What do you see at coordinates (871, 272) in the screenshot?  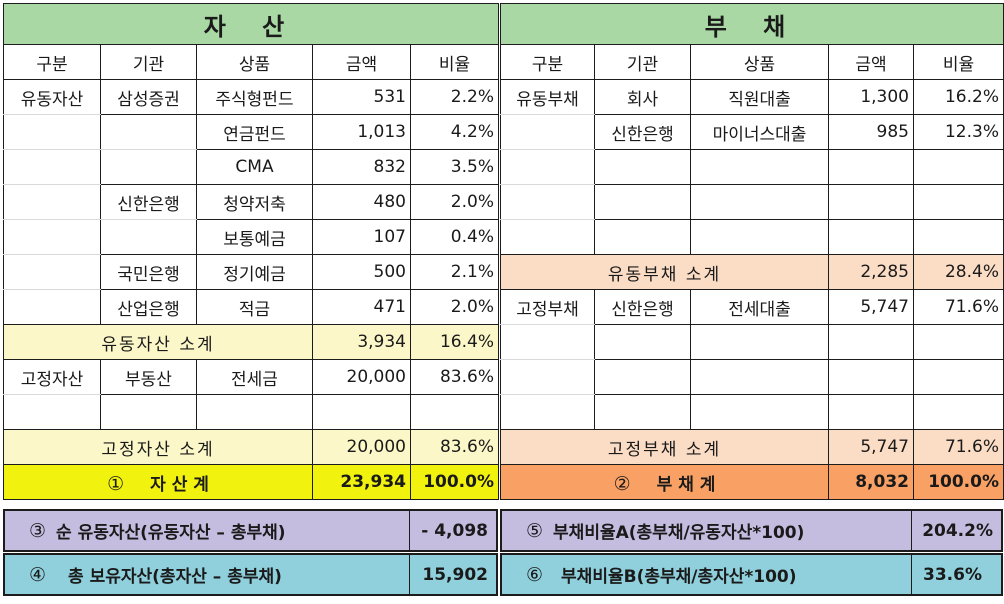 I see `subtotal-amount: 2,285` at bounding box center [871, 272].